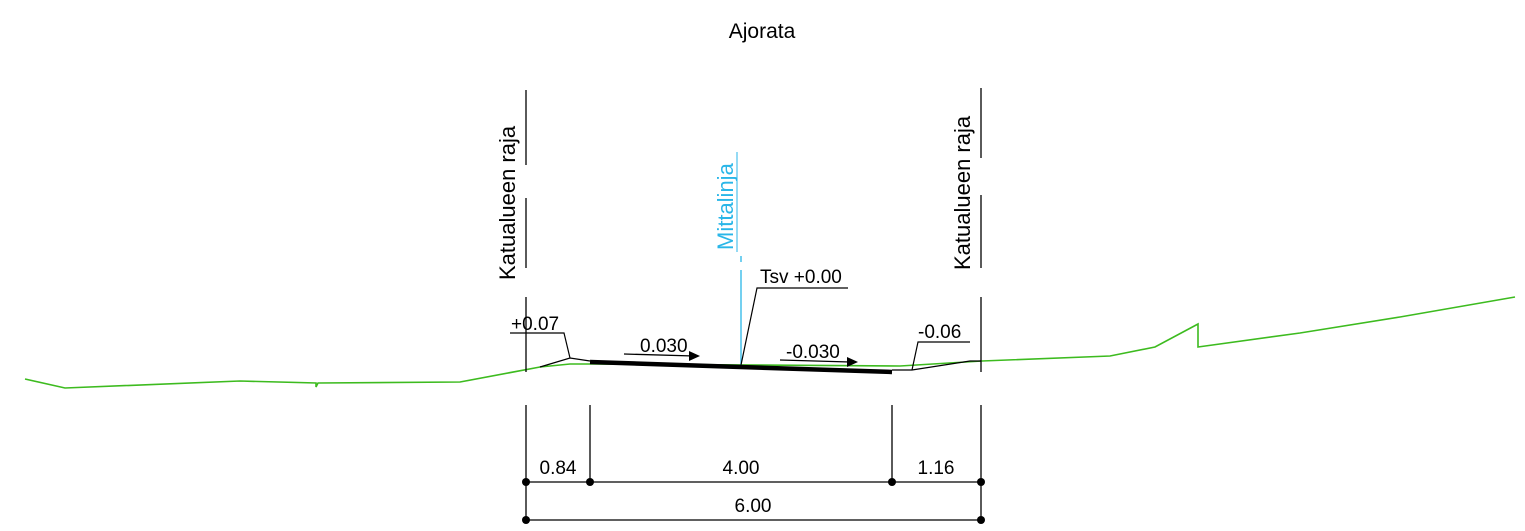 This screenshot has width=1525, height=531. I want to click on right-slope-indicator: -0.030, so click(818, 354).